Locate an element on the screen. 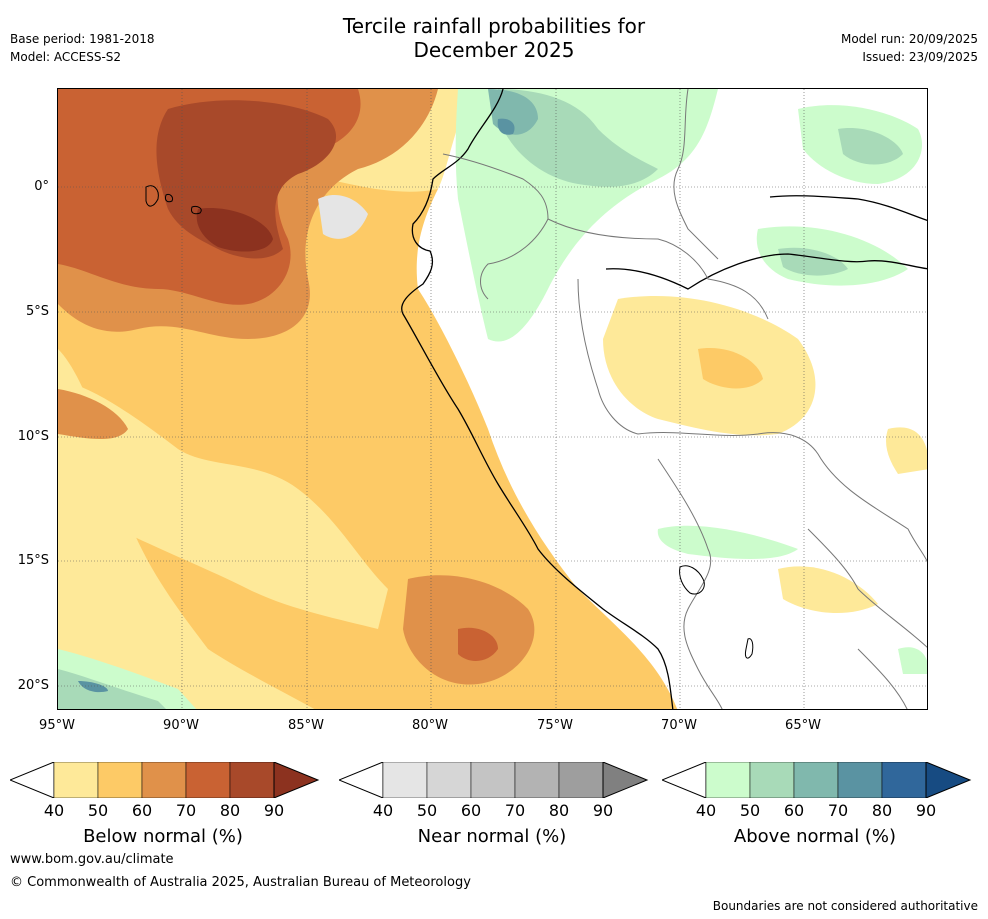 The width and height of the screenshot is (988, 919). cb-below-tick-80: 80 is located at coordinates (230, 810).